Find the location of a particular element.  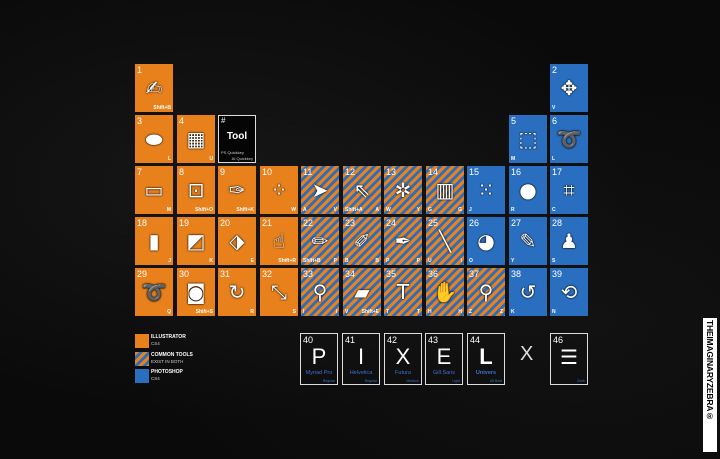

line-icon: ╲ is located at coordinates (445, 241).